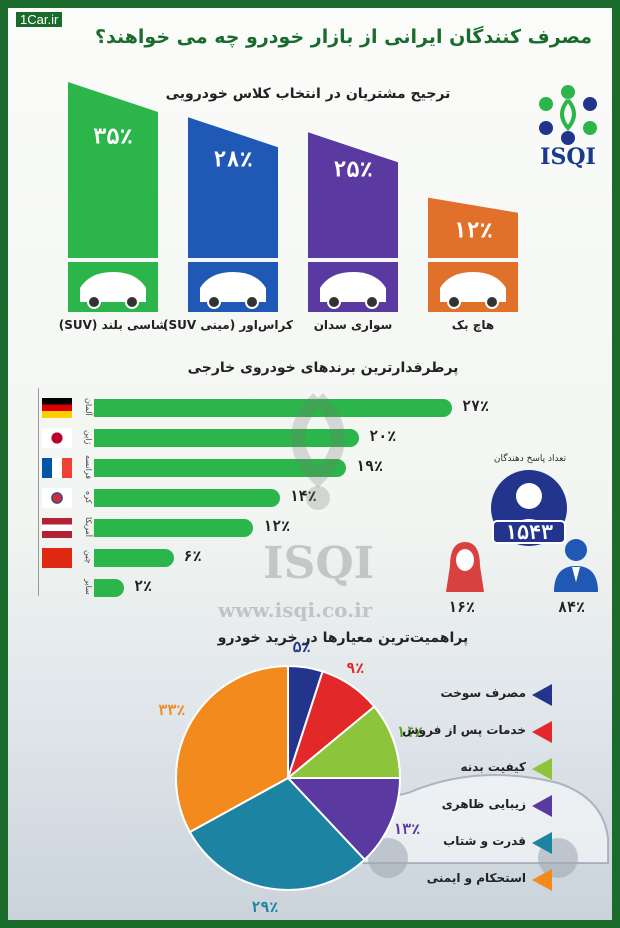 Image resolution: width=620 pixels, height=928 pixels. Describe the element at coordinates (465, 567) in the screenshot. I see `female-icon` at that location.